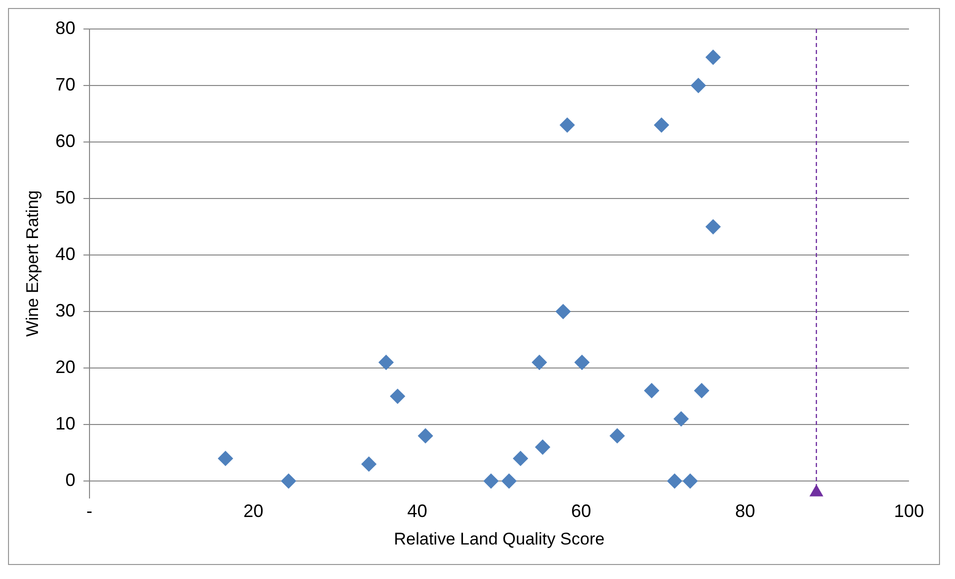 This screenshot has width=955, height=579. I want to click on y-tick-label: 10, so click(65, 424).